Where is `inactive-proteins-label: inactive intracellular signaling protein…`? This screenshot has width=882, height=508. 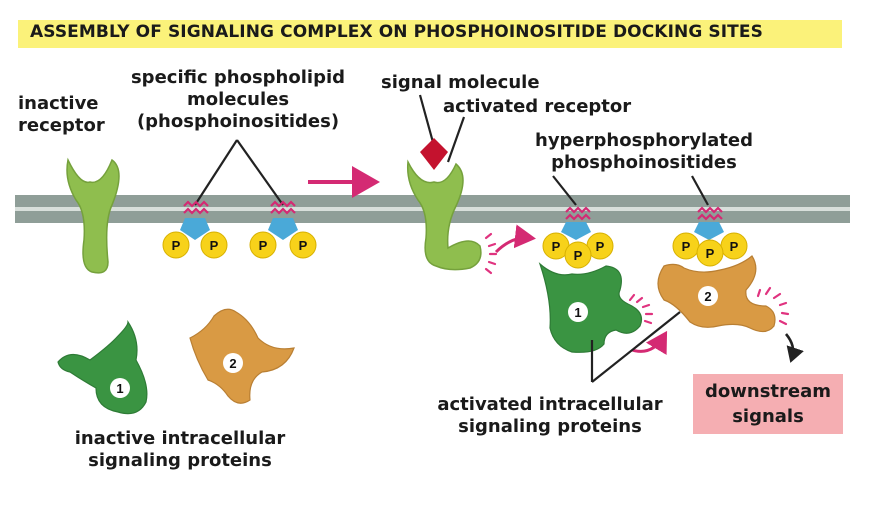 inactive-proteins-label: inactive intracellular signaling protein… is located at coordinates (180, 449).